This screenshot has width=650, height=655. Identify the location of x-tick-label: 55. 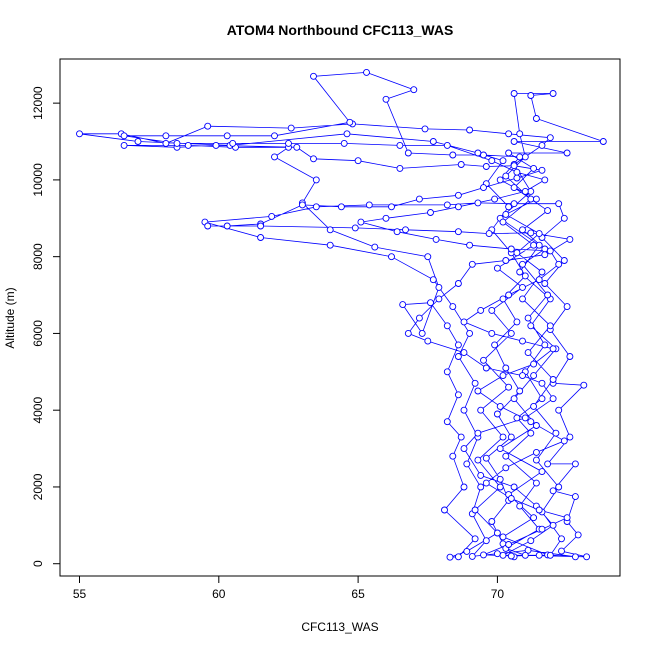
(80, 594).